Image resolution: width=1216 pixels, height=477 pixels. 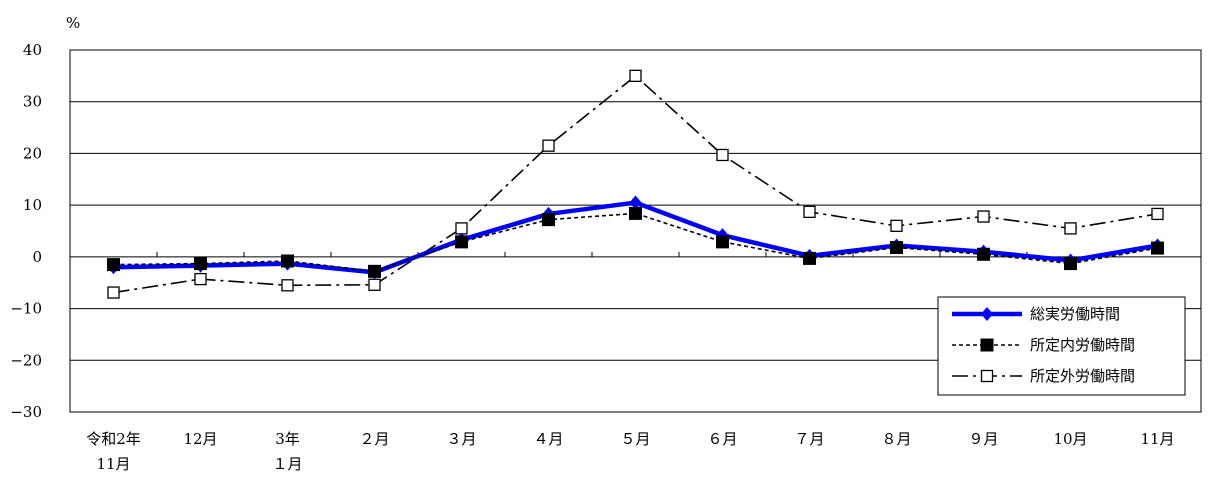 I want to click on x-tick-label: 3年, so click(x=287, y=439).